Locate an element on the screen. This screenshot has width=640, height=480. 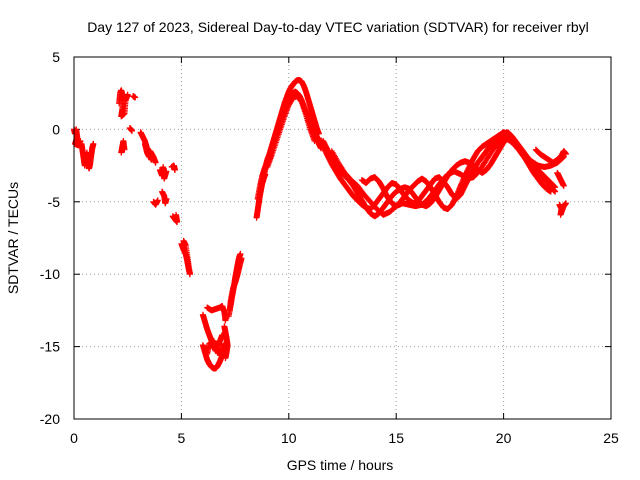
y-axis-label: SDTVAR / TECUs is located at coordinates (13, 238).